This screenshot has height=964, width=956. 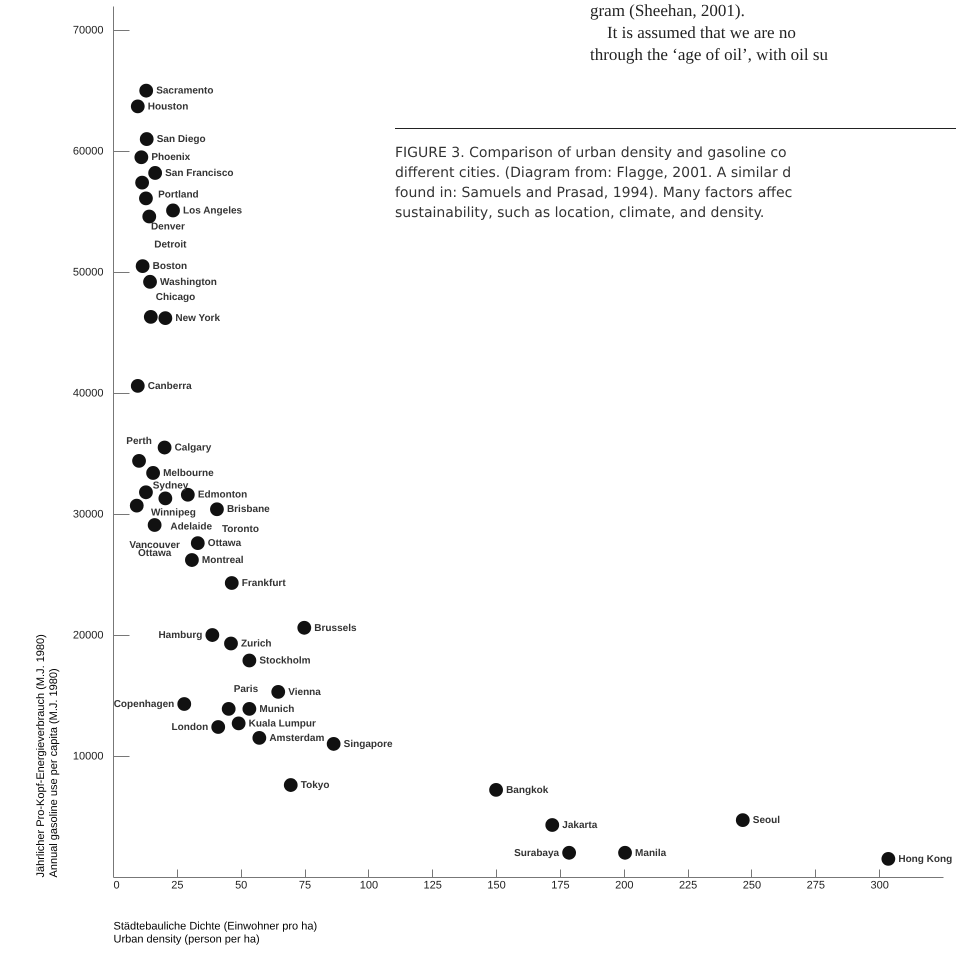 I want to click on annotation: New York, so click(x=197, y=318).